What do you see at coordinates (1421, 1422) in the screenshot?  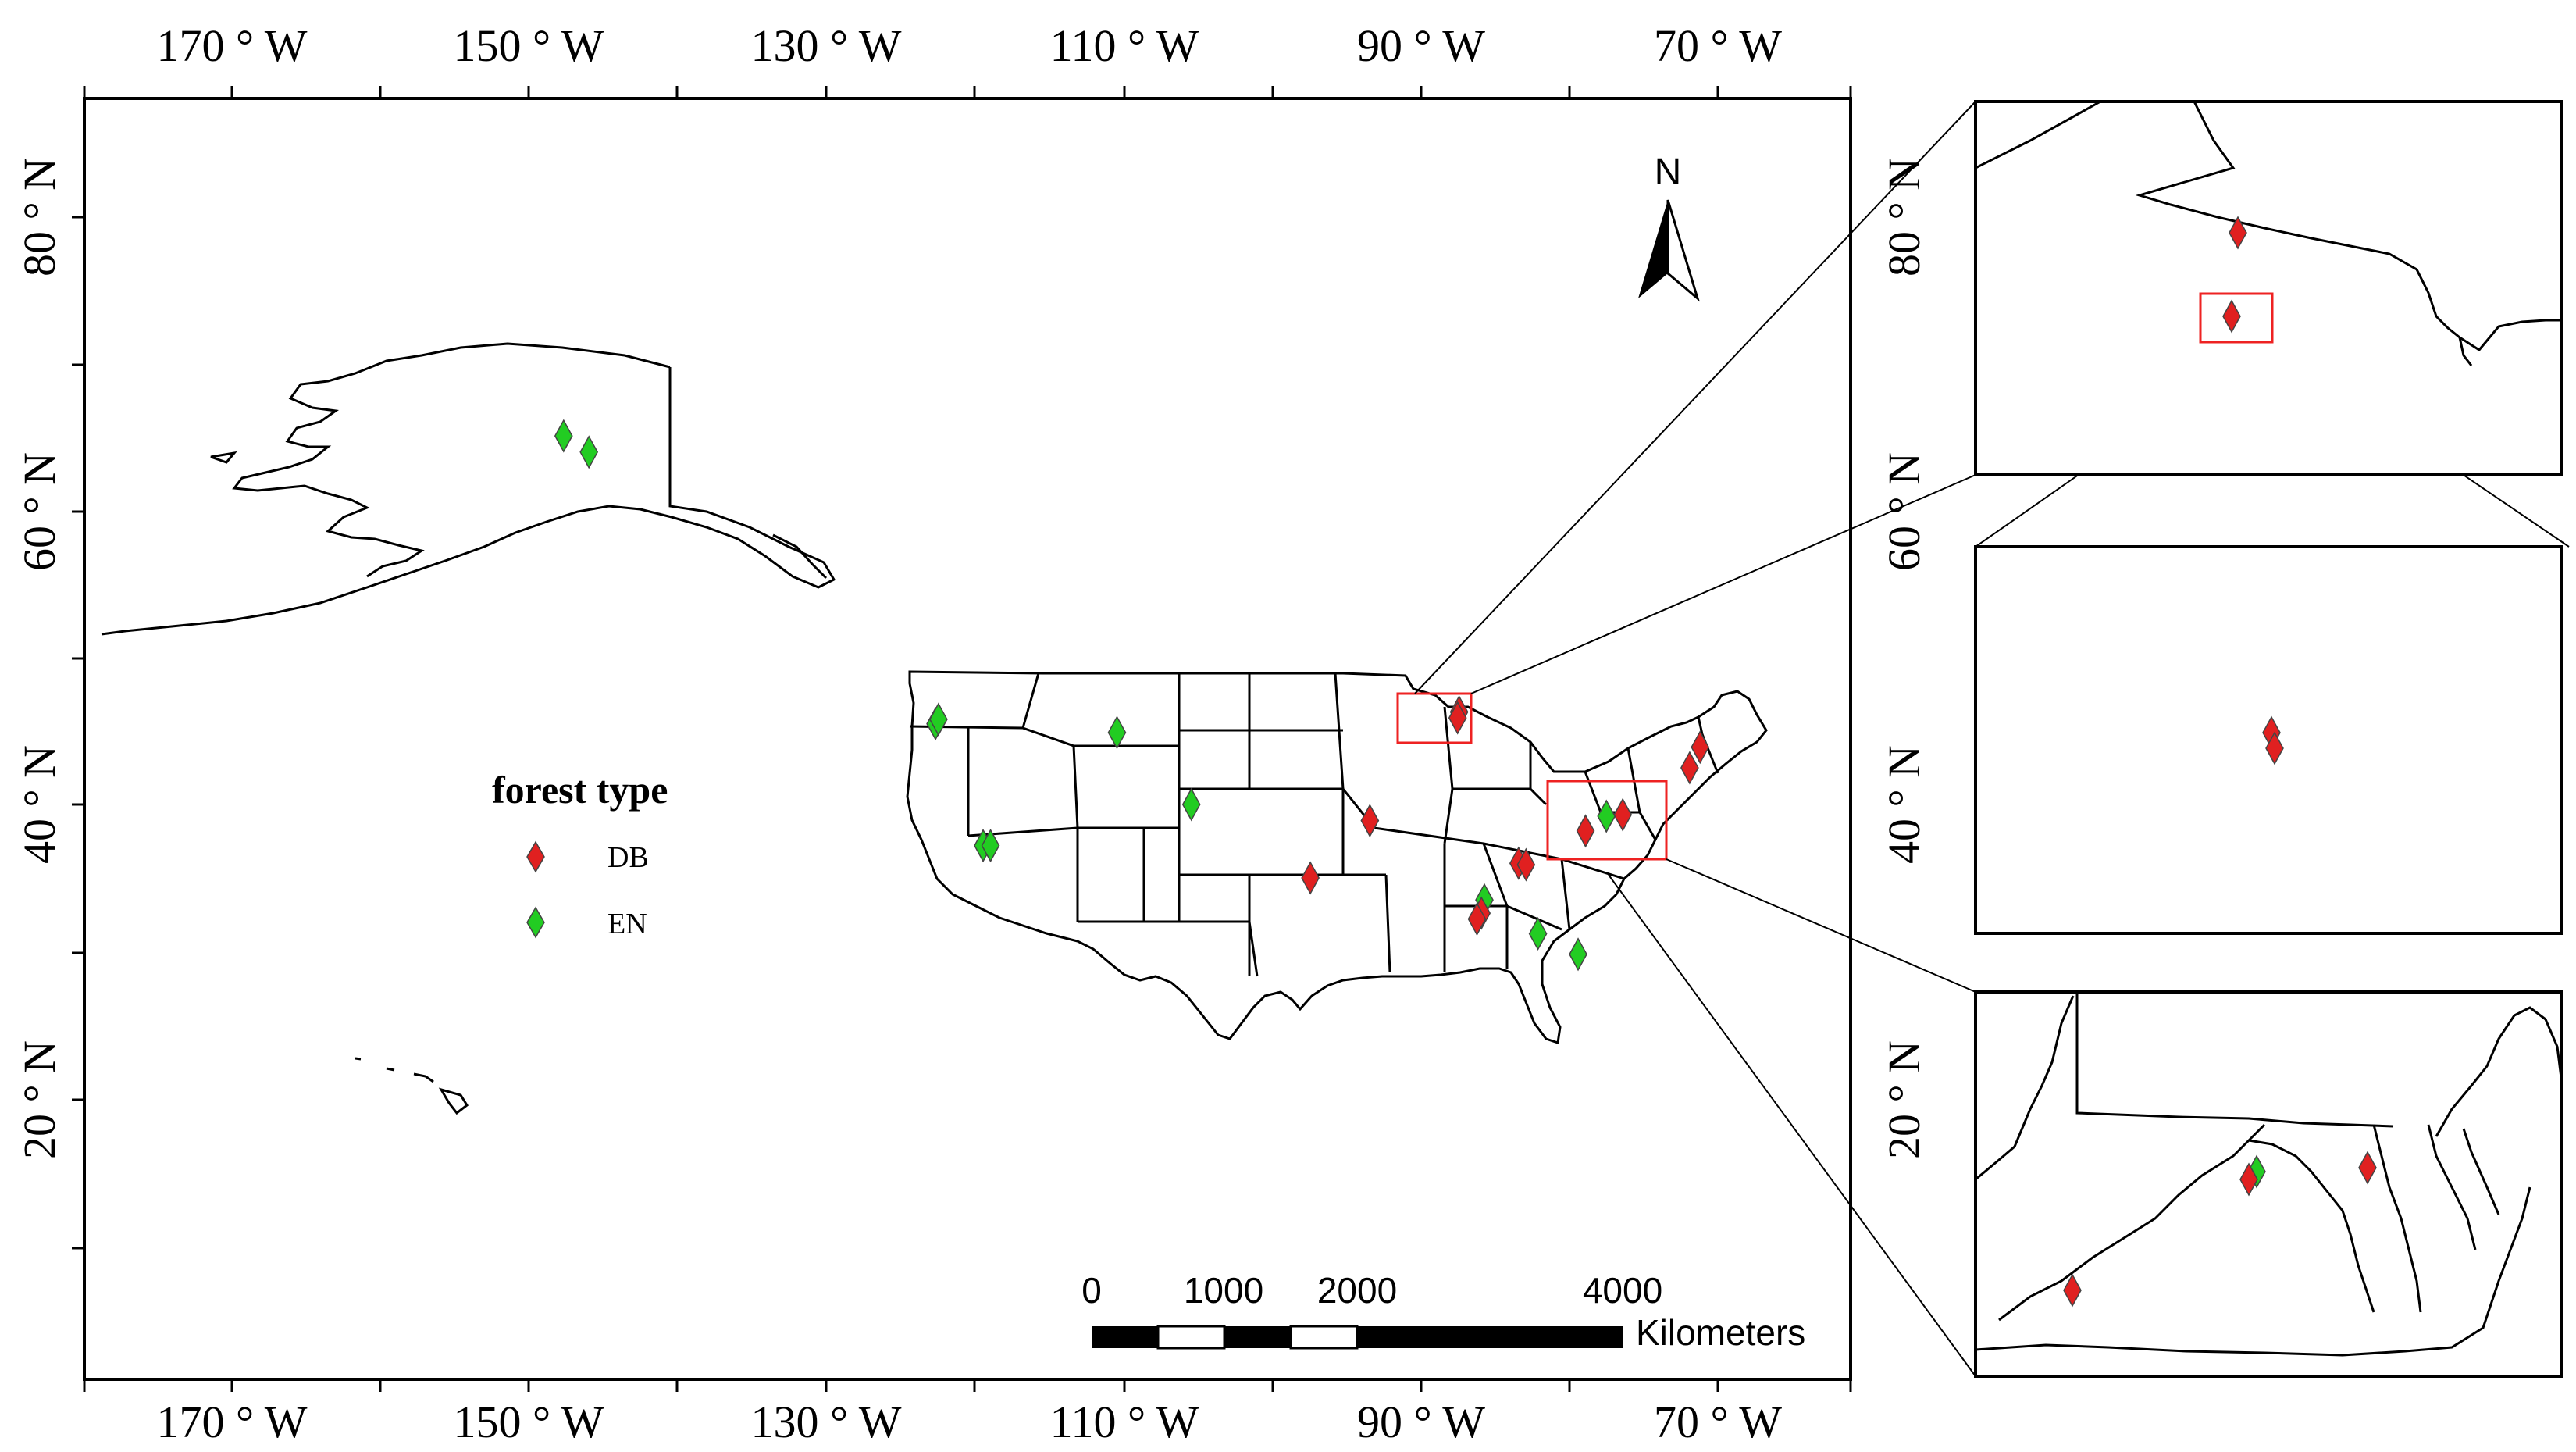 I see `lon-label-bottom: 90 ° W` at bounding box center [1421, 1422].